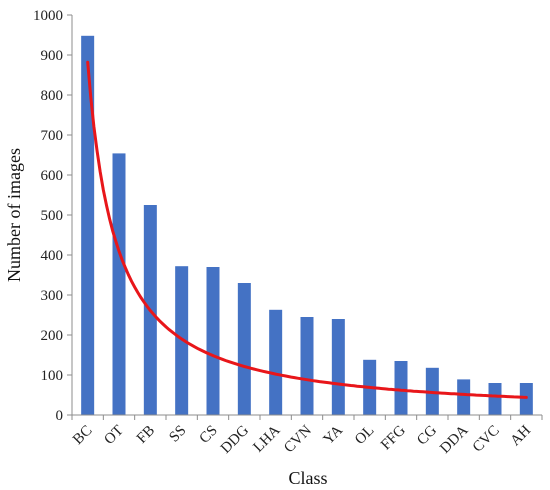 The image size is (550, 490). Describe the element at coordinates (14, 215) in the screenshot. I see `y-axis-title: Number of images` at that location.